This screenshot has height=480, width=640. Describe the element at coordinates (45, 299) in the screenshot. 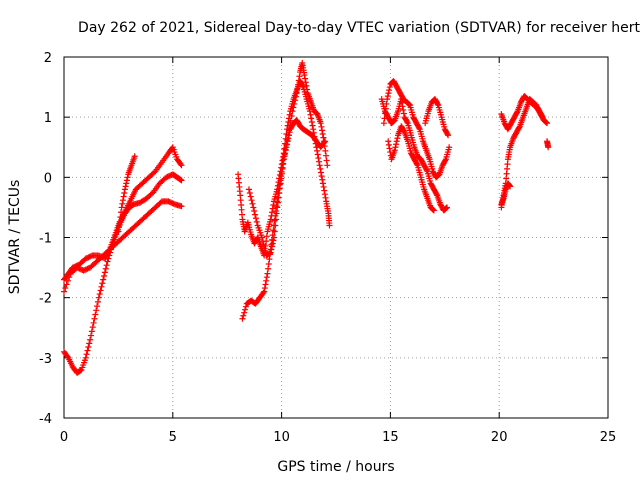

I see `y-tick-label: -2` at that location.